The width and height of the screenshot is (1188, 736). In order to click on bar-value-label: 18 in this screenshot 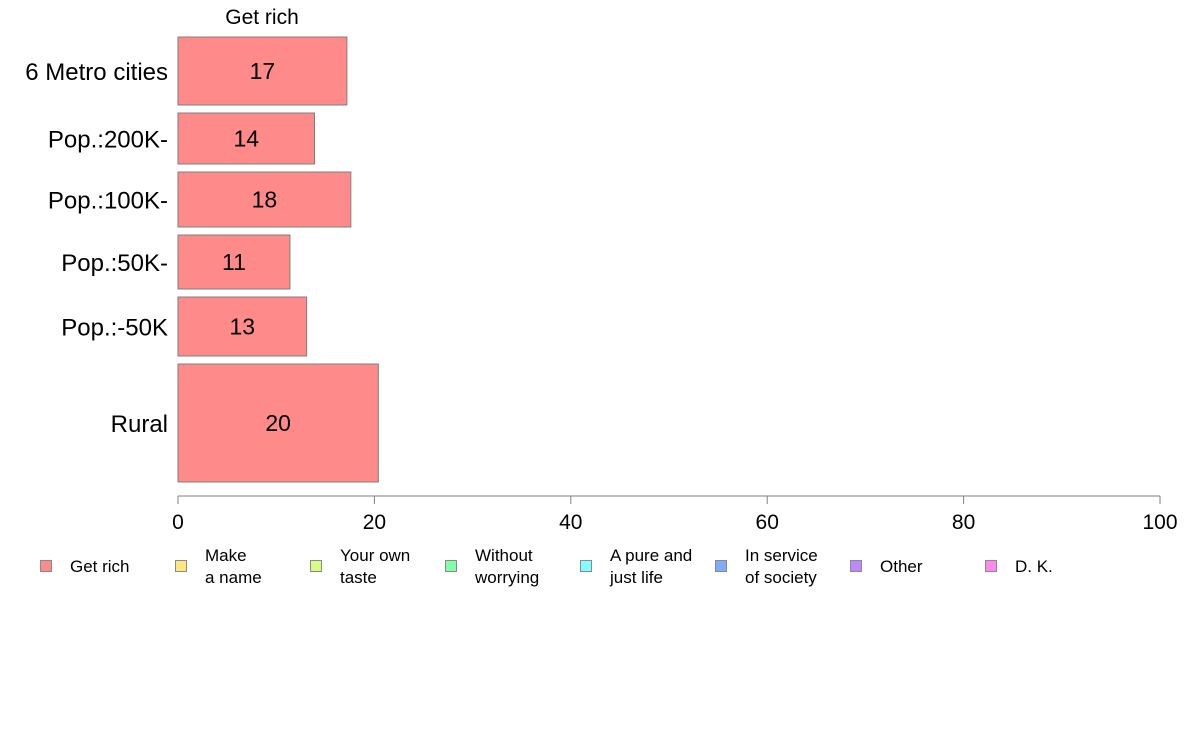, I will do `click(265, 200)`.